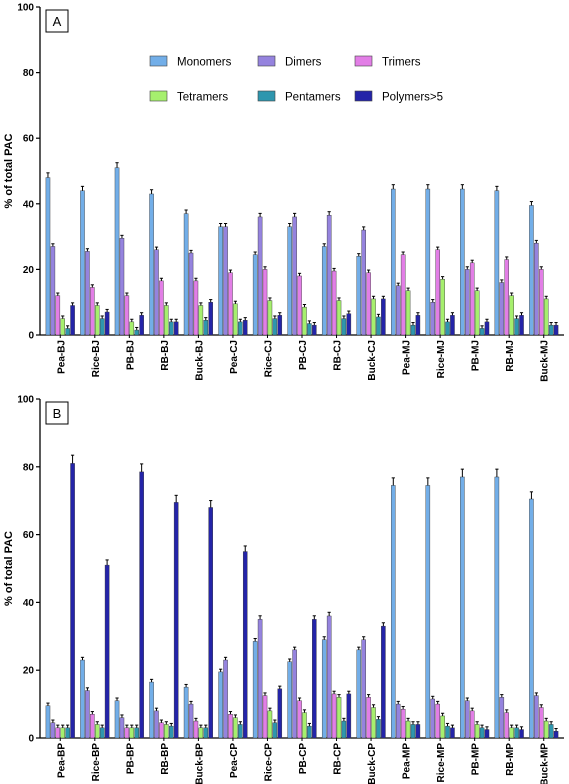 This screenshot has width=569, height=784. I want to click on x-category-label: RB-MJ, so click(510, 356).